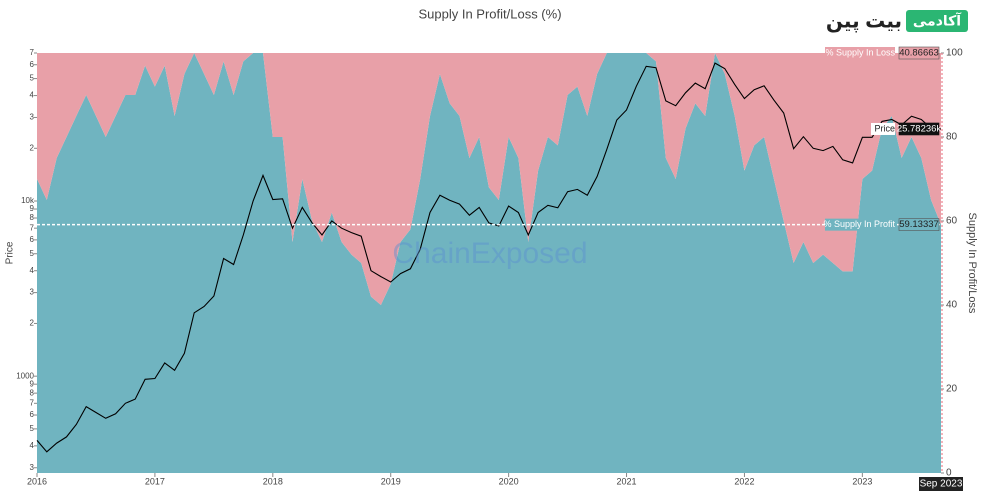 This screenshot has height=495, width=984. What do you see at coordinates (37, 481) in the screenshot?
I see `x-tick-label: 2016` at bounding box center [37, 481].